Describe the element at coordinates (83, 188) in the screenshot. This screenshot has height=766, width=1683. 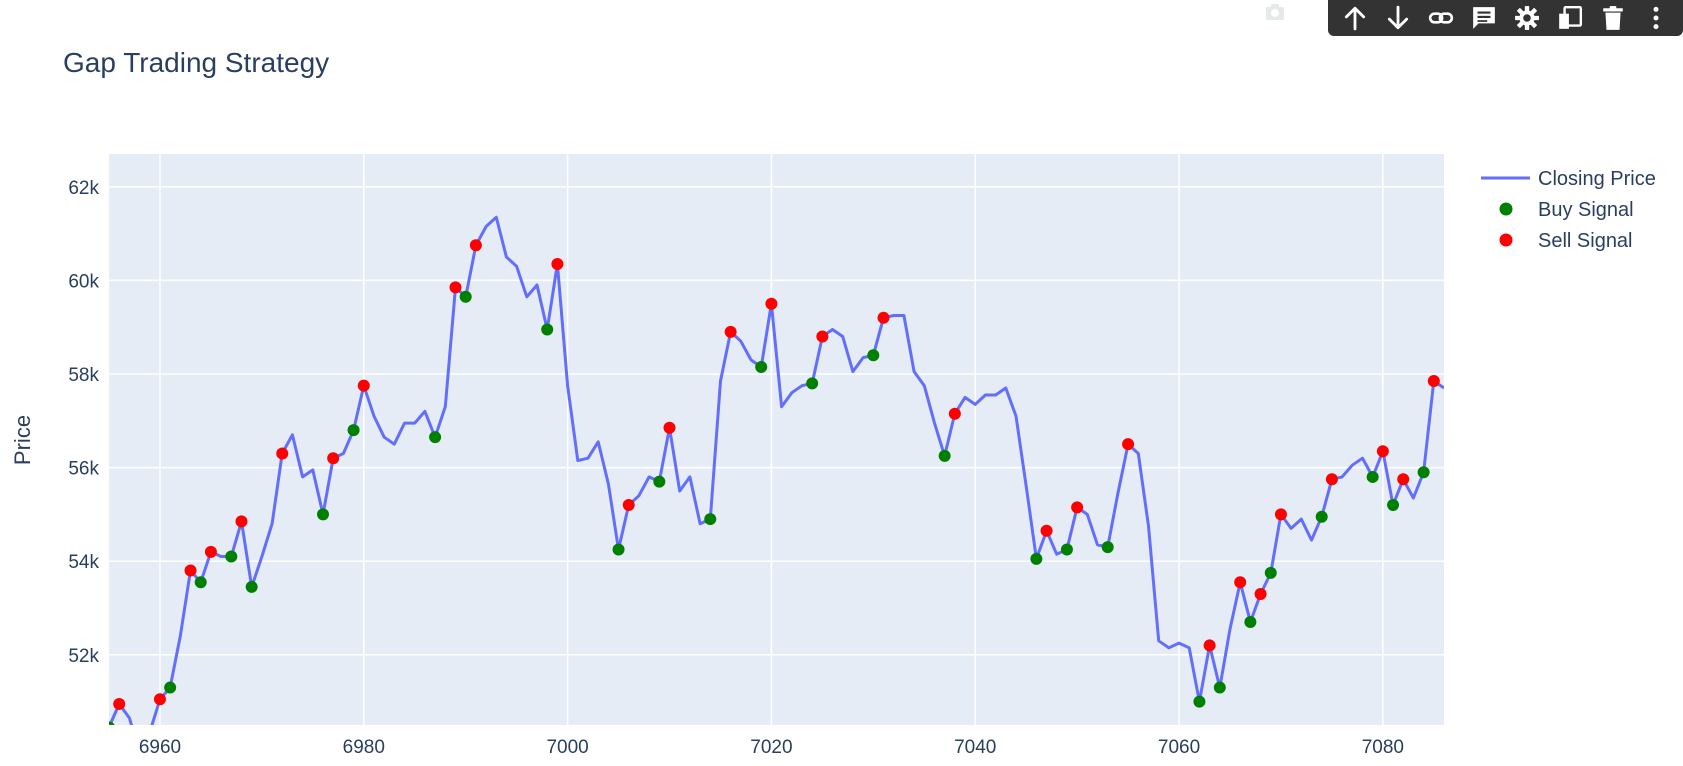
I see `y-tick-label: 62k` at that location.